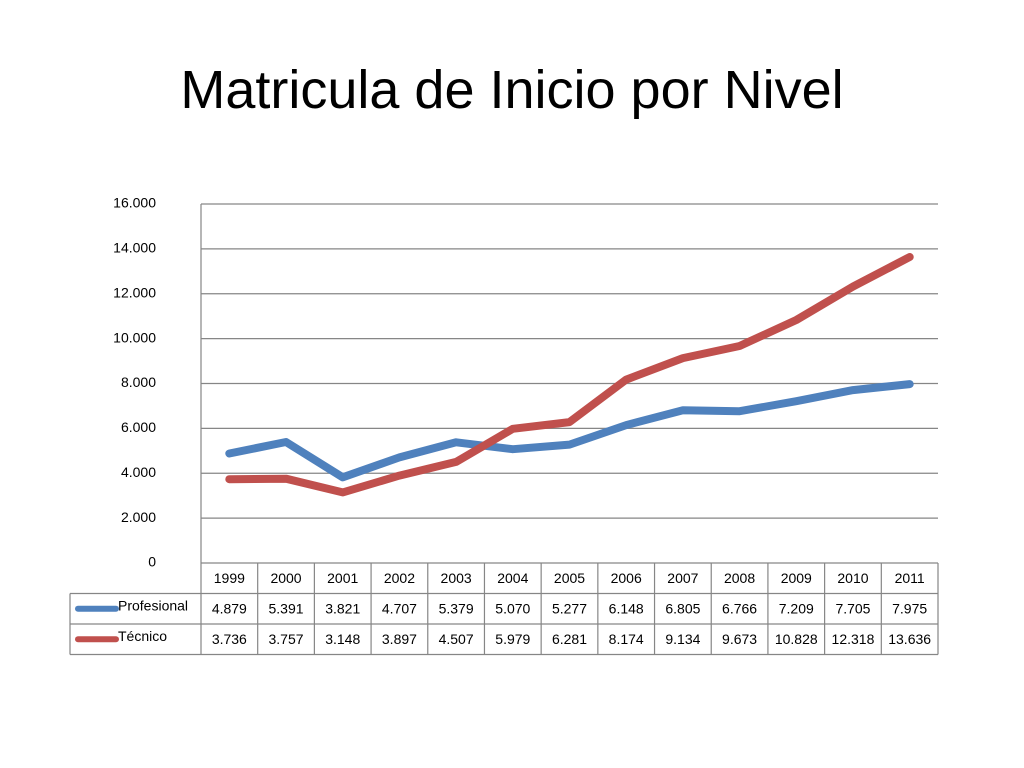  What do you see at coordinates (134, 292) in the screenshot?
I see `y-tick-label: 12.000` at bounding box center [134, 292].